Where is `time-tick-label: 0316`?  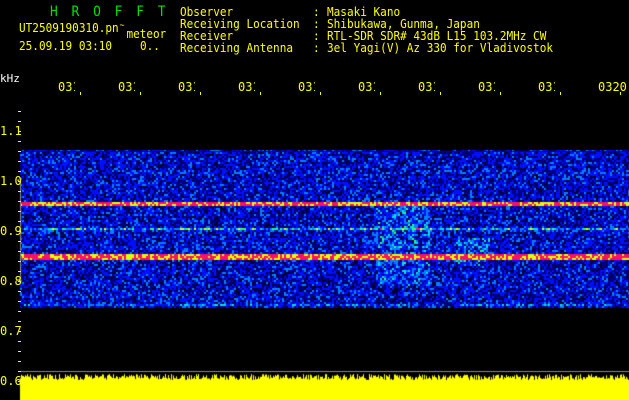
time-tick-label: 0316 is located at coordinates (366, 87).